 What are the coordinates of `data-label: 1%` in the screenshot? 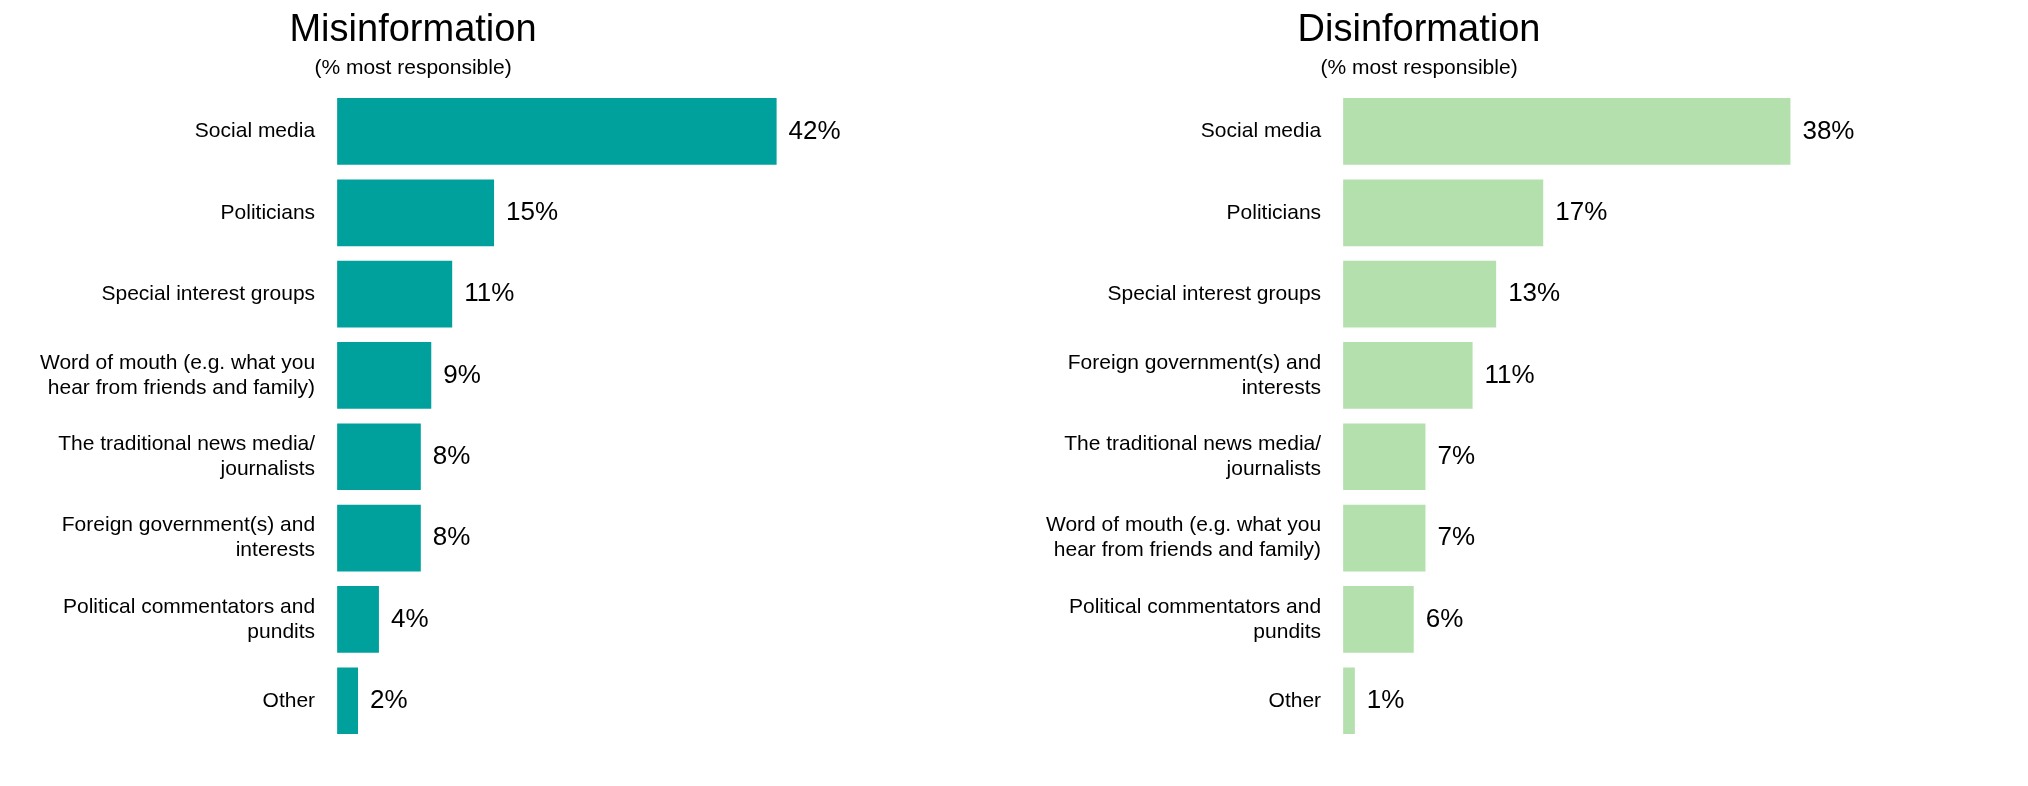 It's located at (1385, 698).